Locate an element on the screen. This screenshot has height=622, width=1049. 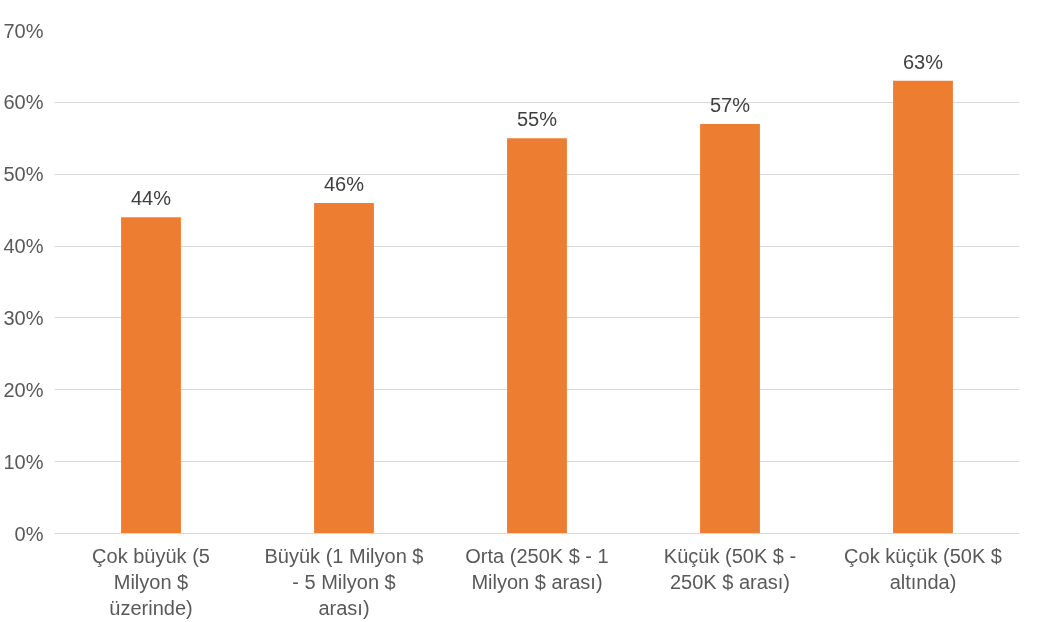
y-tick-label: 50% is located at coordinates (23, 174).